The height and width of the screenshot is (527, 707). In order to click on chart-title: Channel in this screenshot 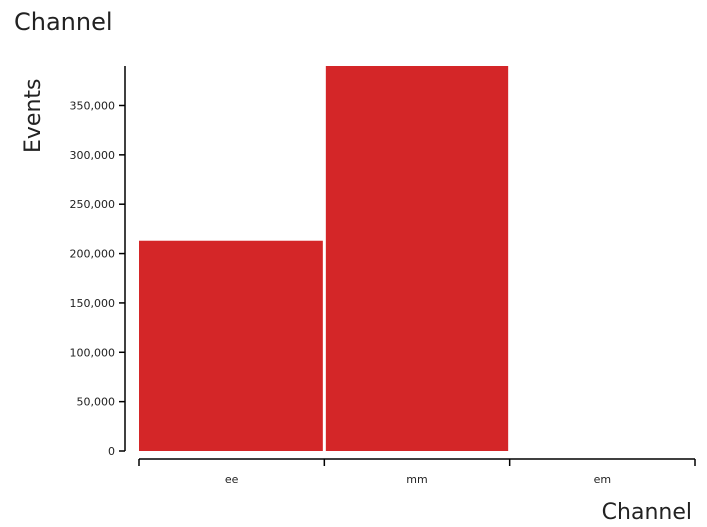, I will do `click(63, 22)`.